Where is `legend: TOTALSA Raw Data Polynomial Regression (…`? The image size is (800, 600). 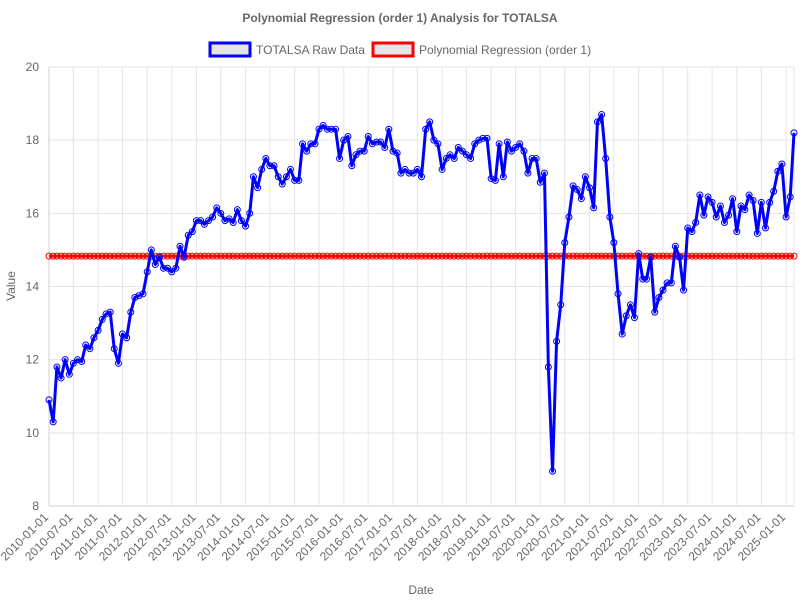
legend: TOTALSA Raw Data Polynomial Regression (… is located at coordinates (399, 49).